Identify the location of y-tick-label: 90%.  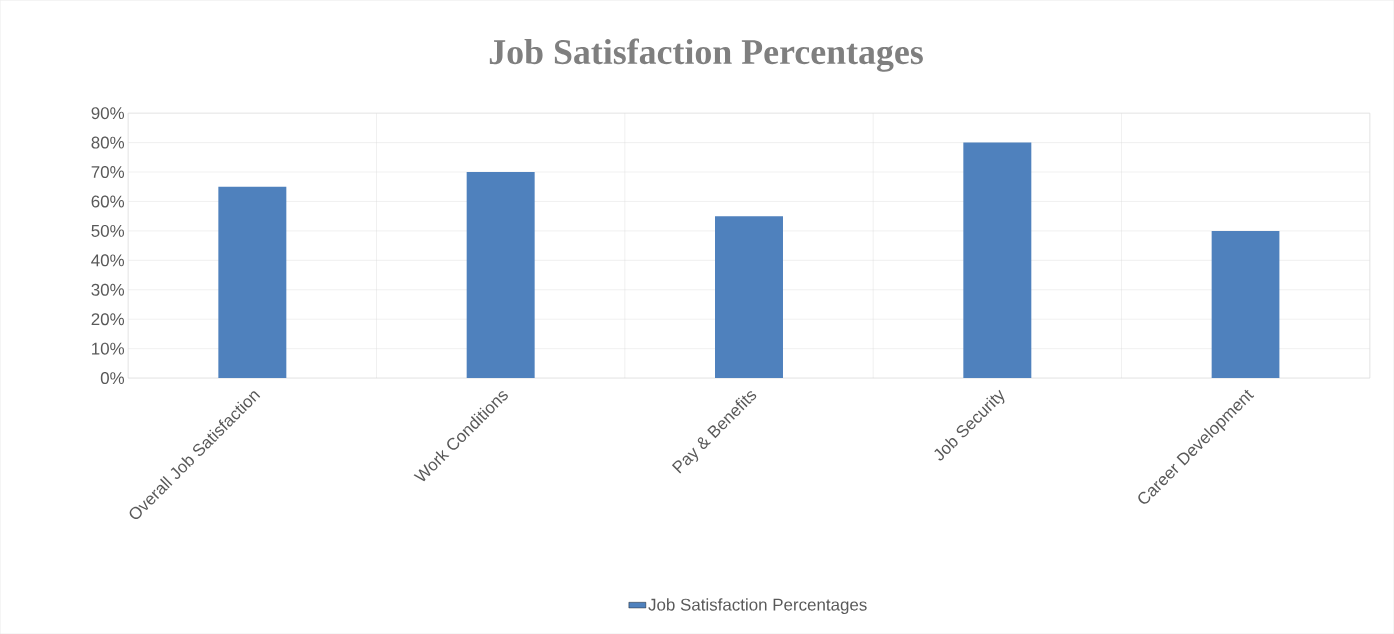
(108, 113).